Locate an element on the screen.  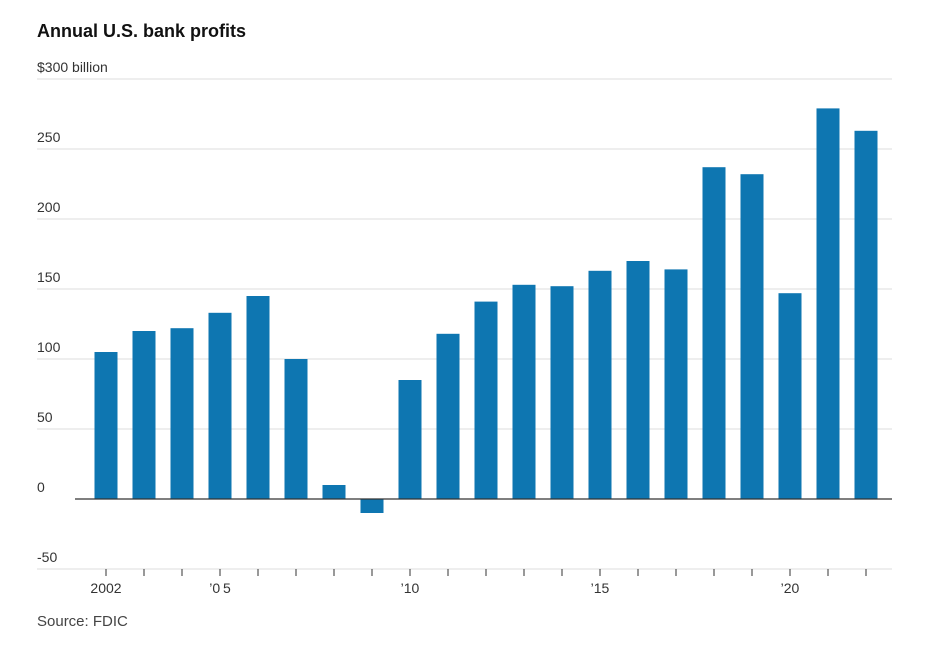
bar-2017 is located at coordinates (676, 384).